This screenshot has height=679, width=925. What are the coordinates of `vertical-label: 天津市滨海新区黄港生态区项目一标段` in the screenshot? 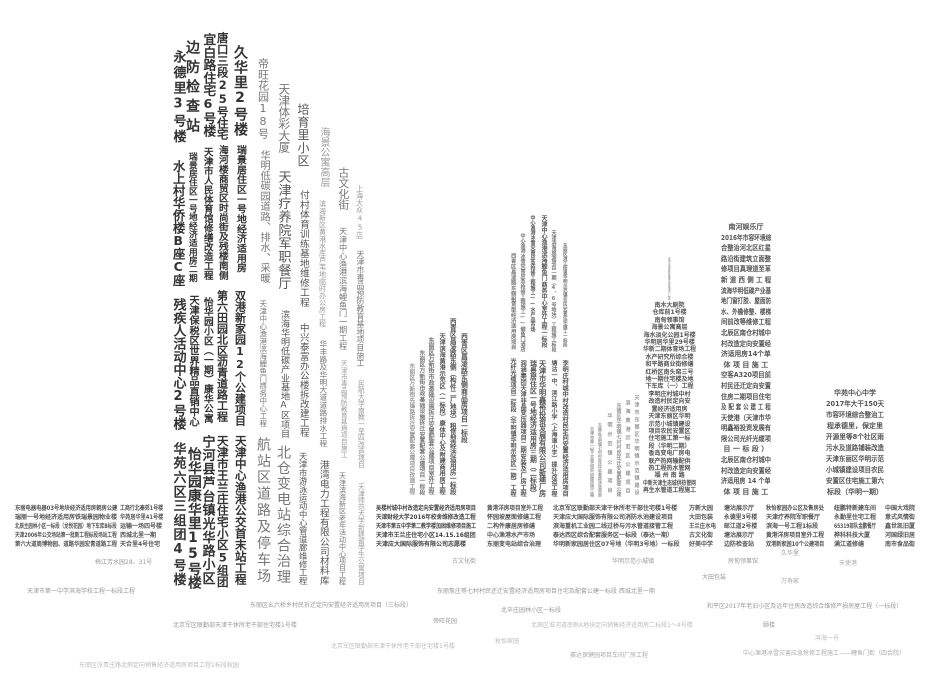 It's located at (669, 278).